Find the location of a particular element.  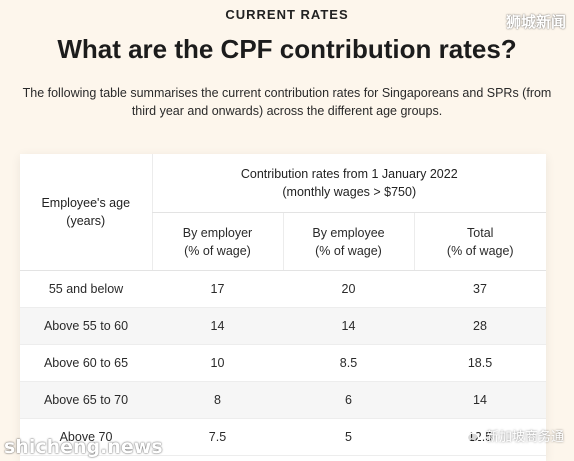

employee-column-header: By employee (% of wage) is located at coordinates (348, 241).